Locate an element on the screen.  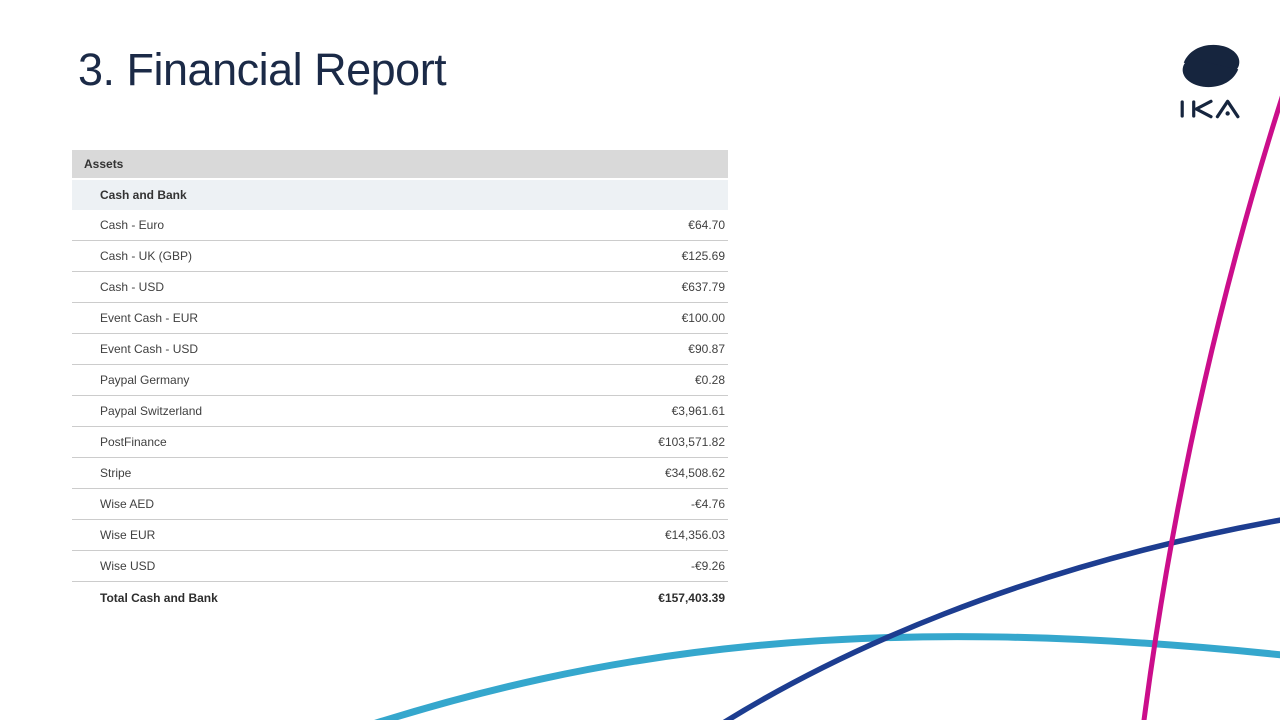
table-row: Stripe €34,508.62 is located at coordinates (400, 473).